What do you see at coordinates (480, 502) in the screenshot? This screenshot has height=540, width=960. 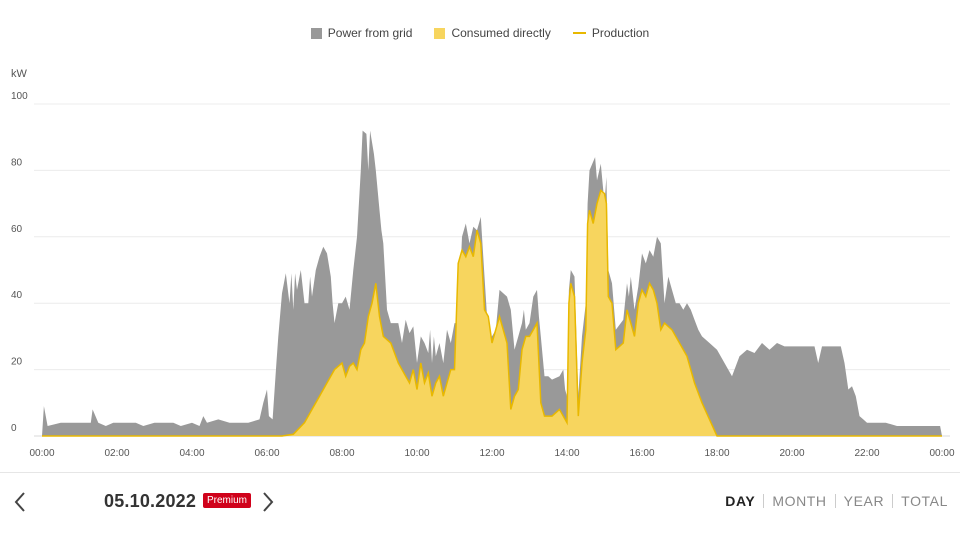 I see `date-navigation: 05.10.2022 Premium DAY MONTH YEAR TOTAL` at bounding box center [480, 502].